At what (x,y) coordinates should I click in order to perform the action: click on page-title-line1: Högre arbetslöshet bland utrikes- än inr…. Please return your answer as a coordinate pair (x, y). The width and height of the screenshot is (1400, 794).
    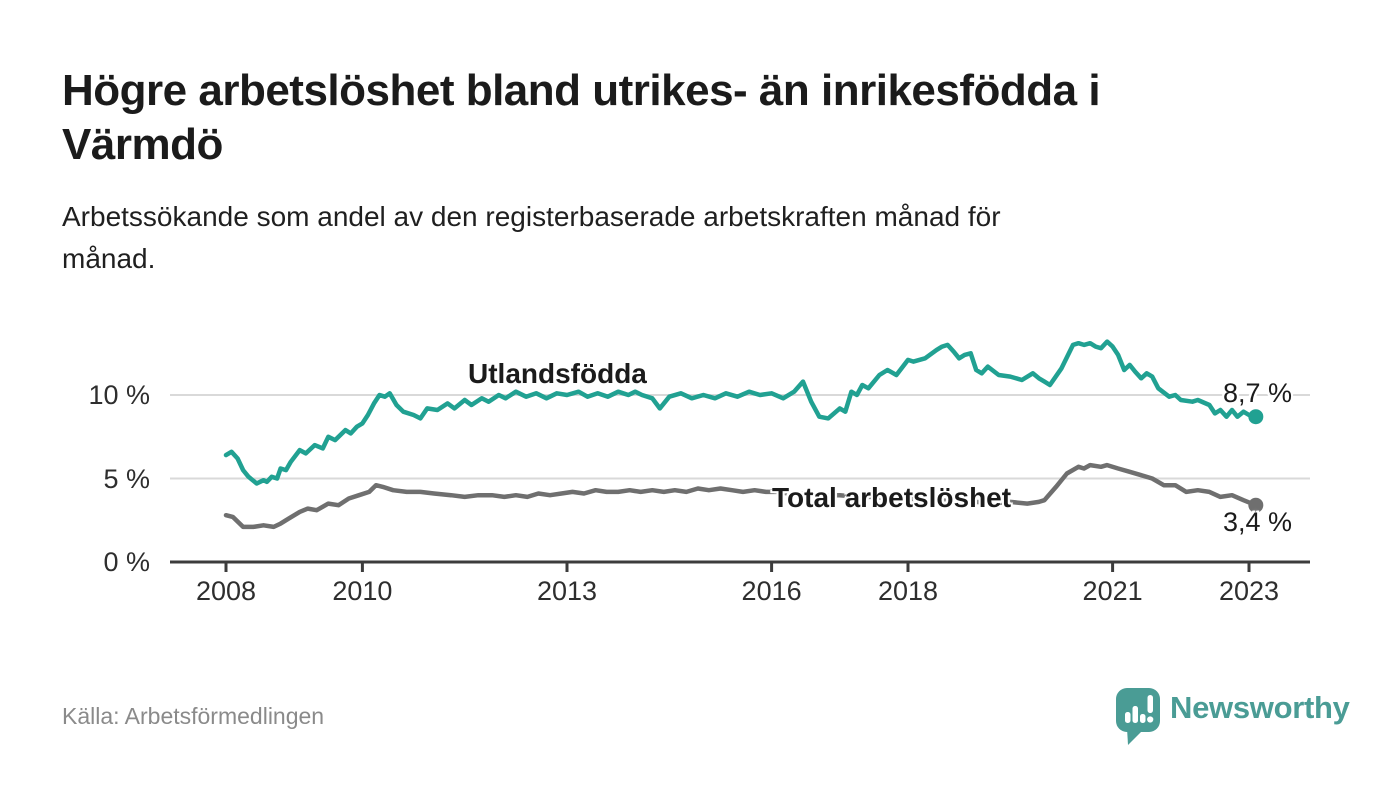
    Looking at the image, I should click on (581, 90).